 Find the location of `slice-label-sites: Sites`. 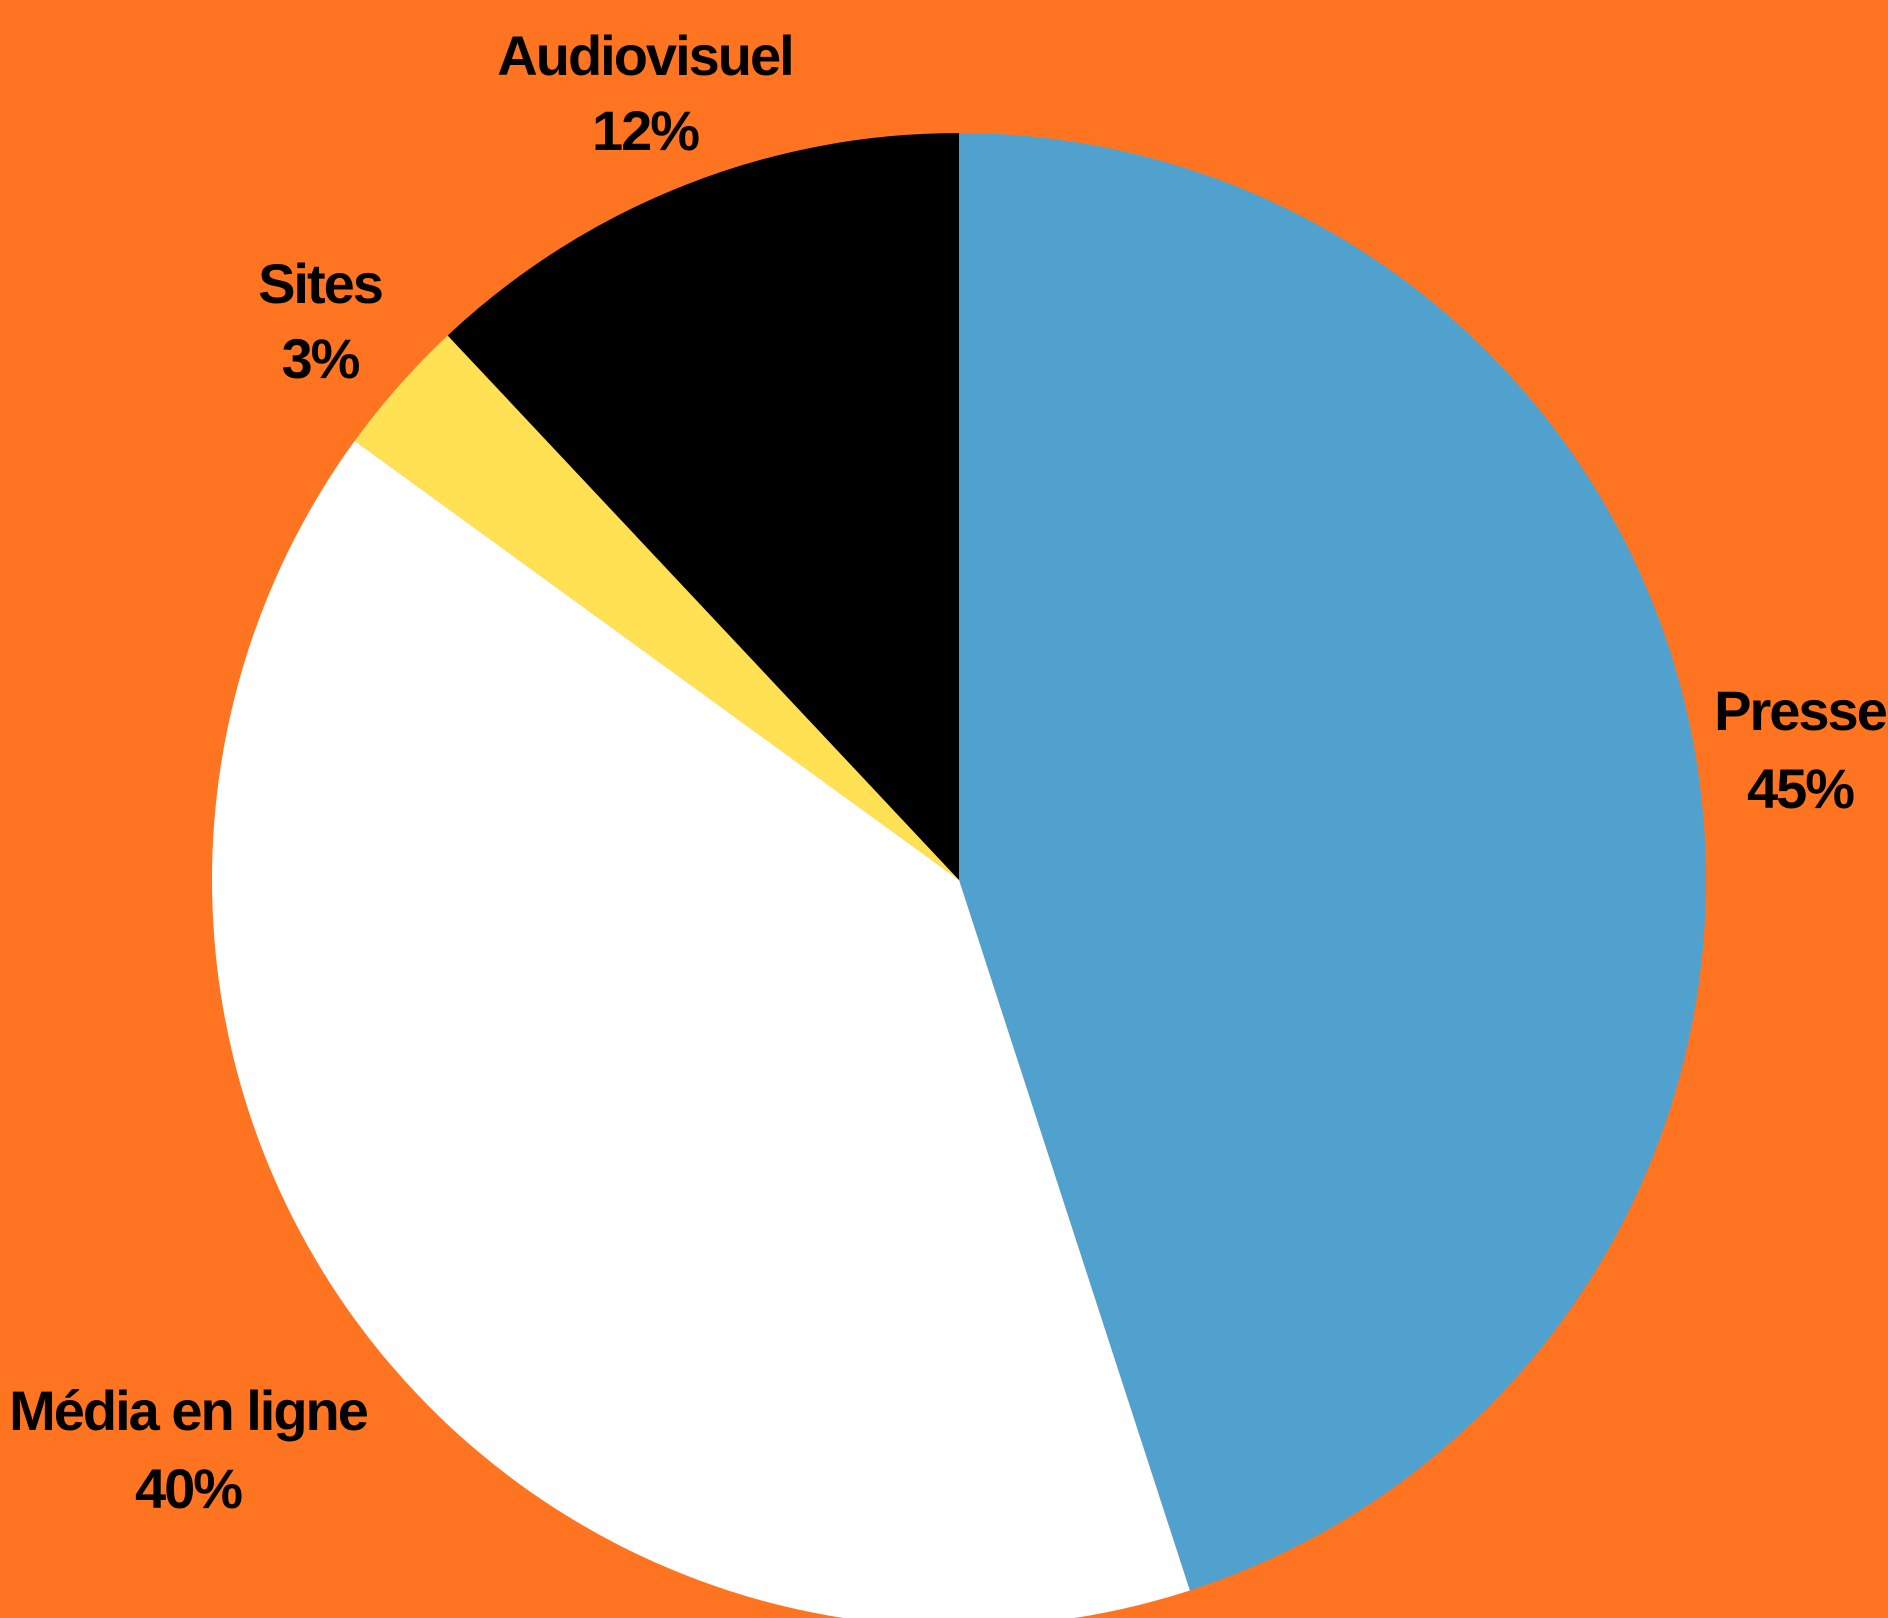

slice-label-sites: Sites is located at coordinates (320, 283).